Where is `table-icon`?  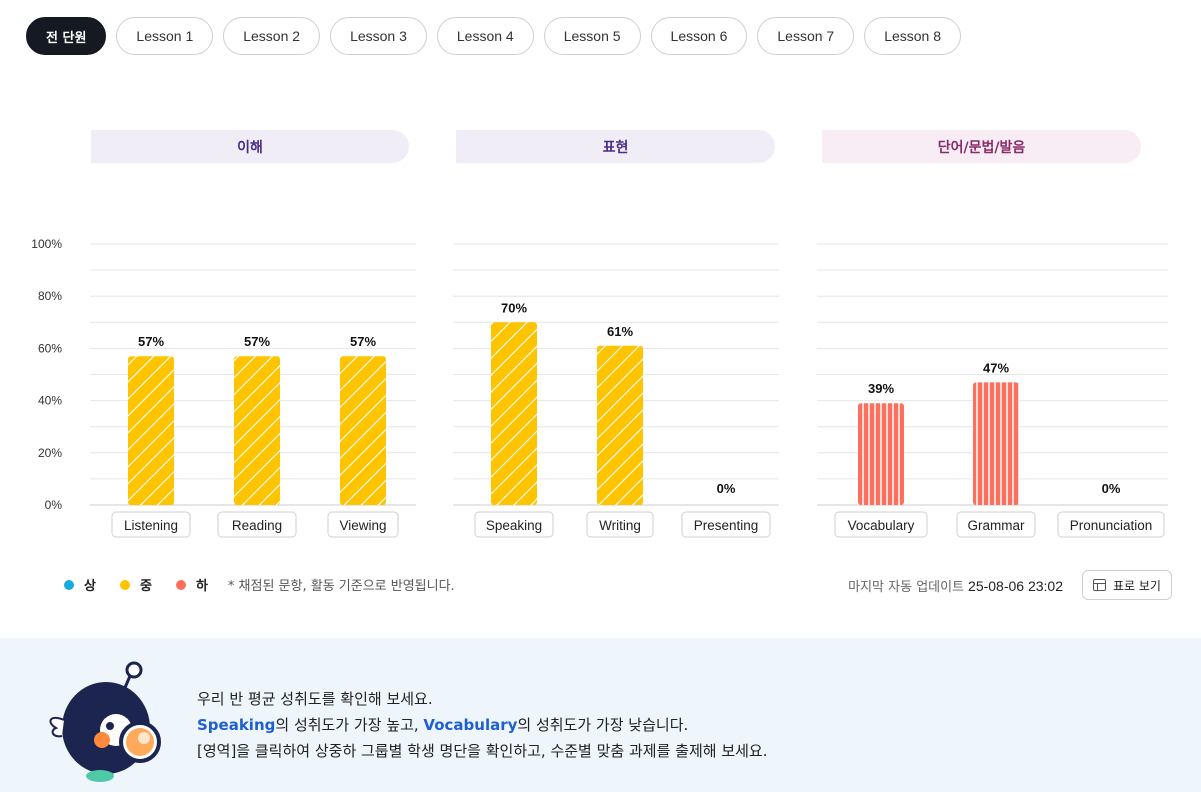
table-icon is located at coordinates (1099, 585).